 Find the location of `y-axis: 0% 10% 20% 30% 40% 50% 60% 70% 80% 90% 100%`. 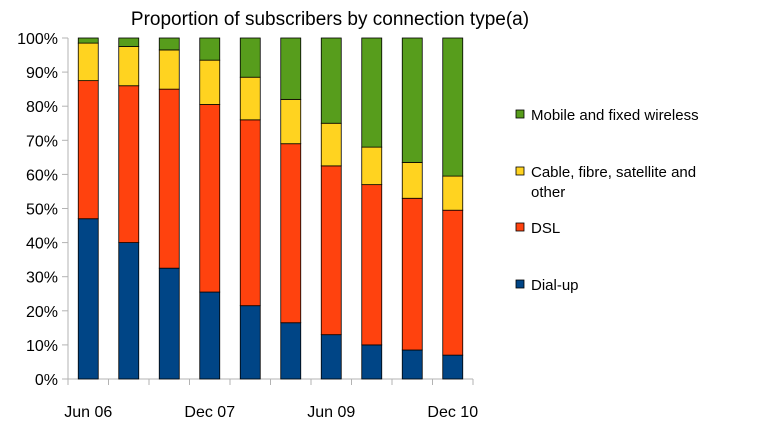

y-axis: 0% 10% 20% 30% 40% 50% 60% 70% 80% 90% 100% is located at coordinates (43, 210).